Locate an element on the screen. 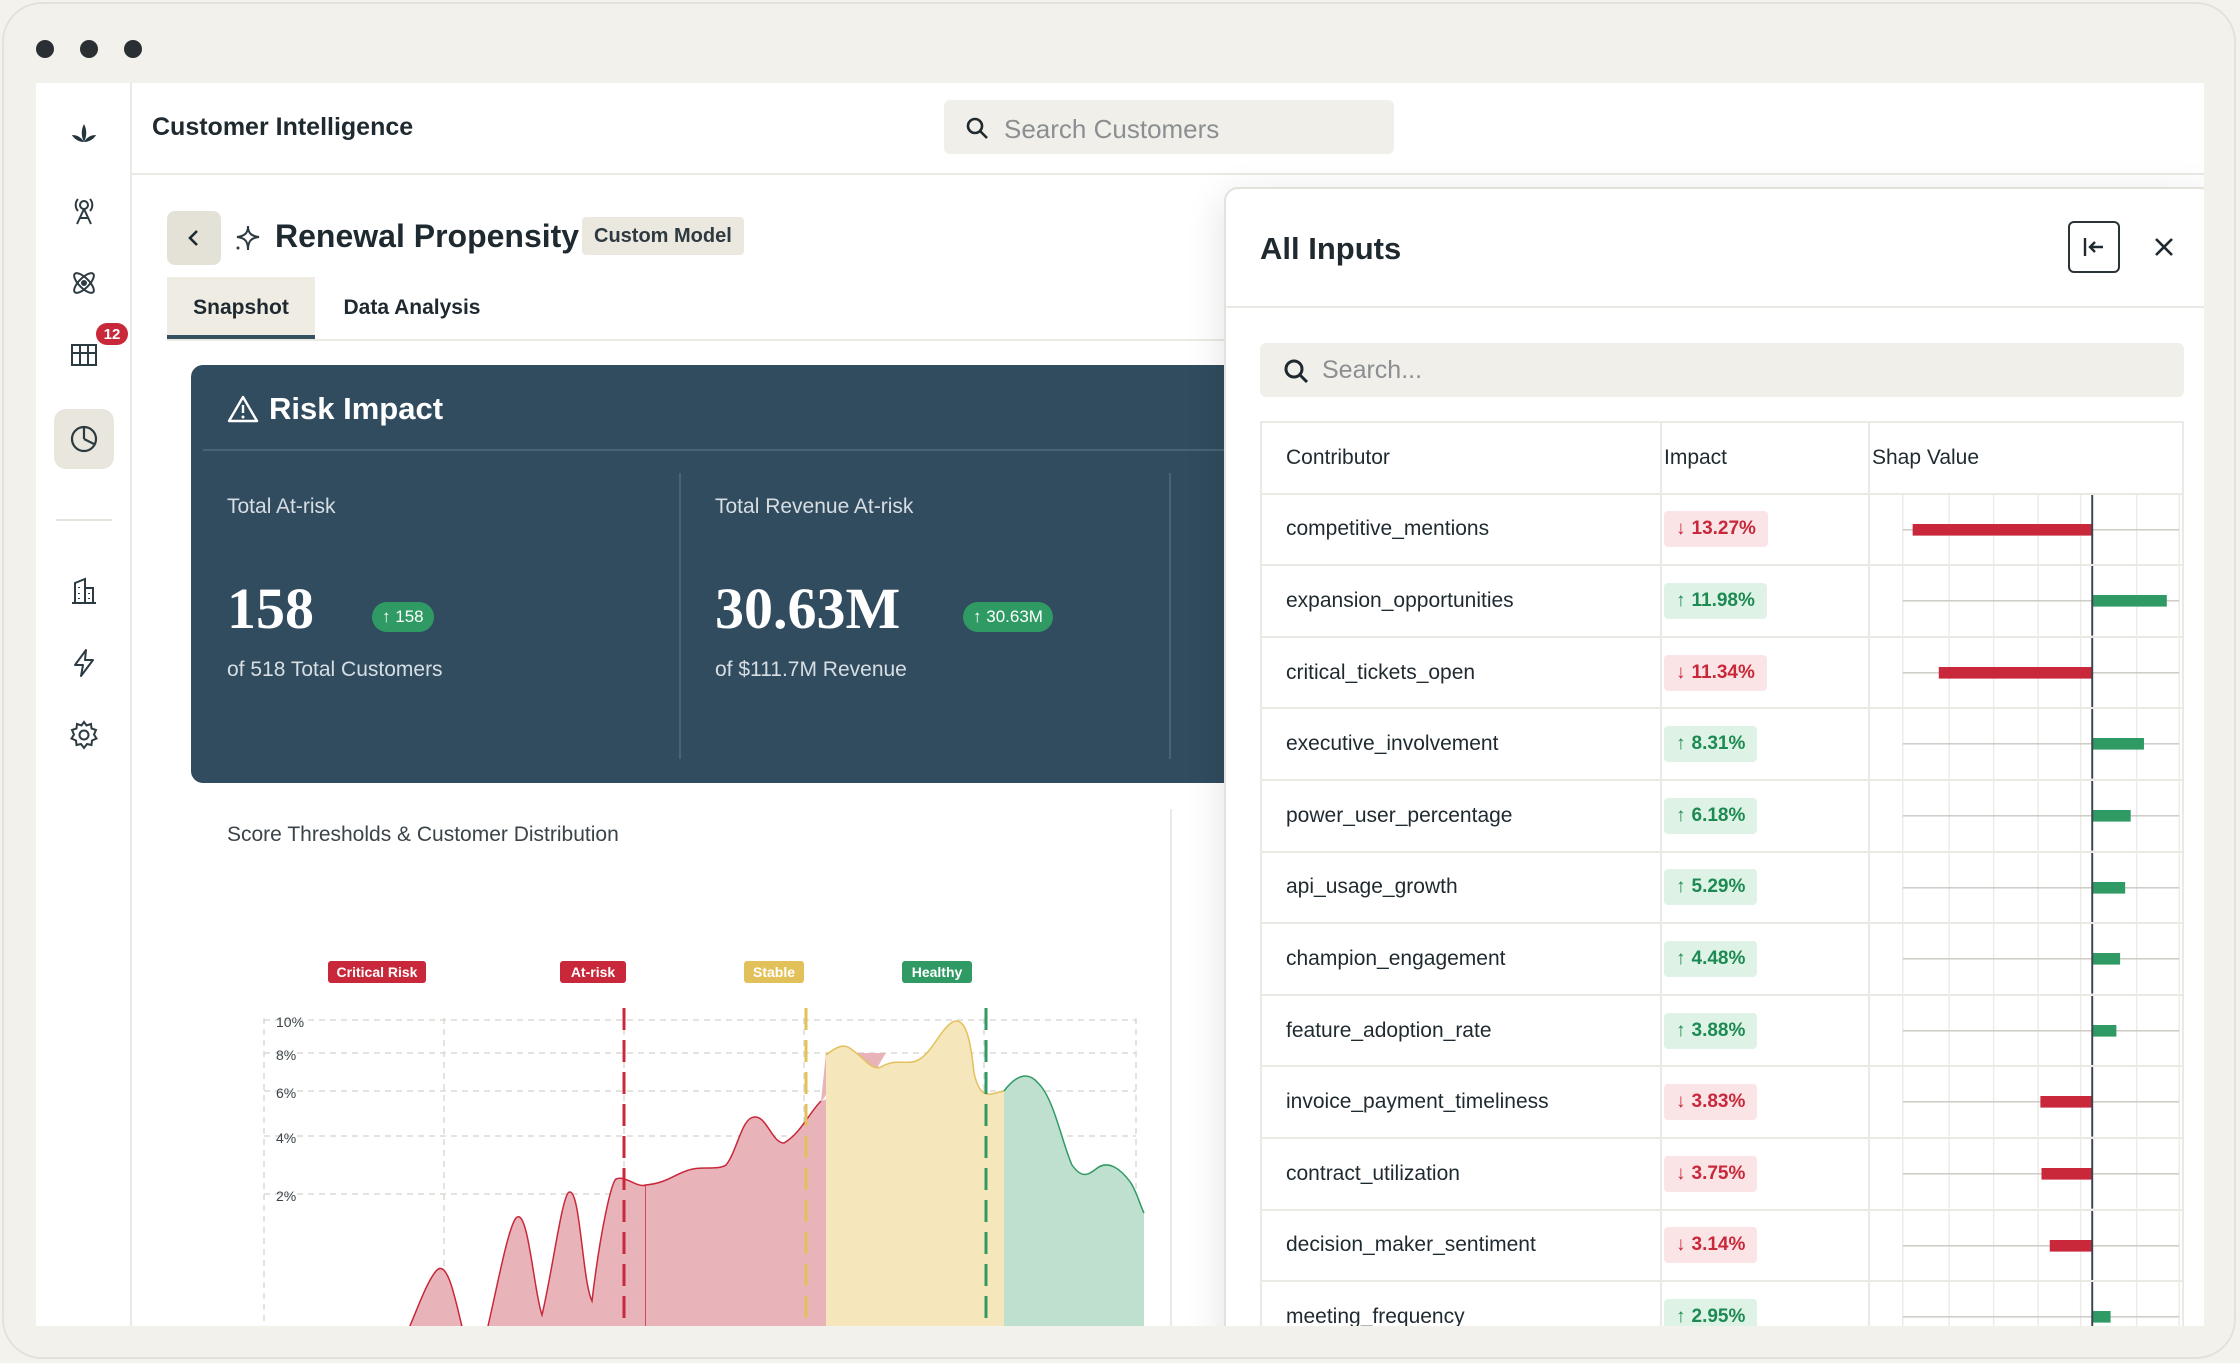 The width and height of the screenshot is (2240, 1363). risk-impact-header: Risk Impact is located at coordinates (335, 409).